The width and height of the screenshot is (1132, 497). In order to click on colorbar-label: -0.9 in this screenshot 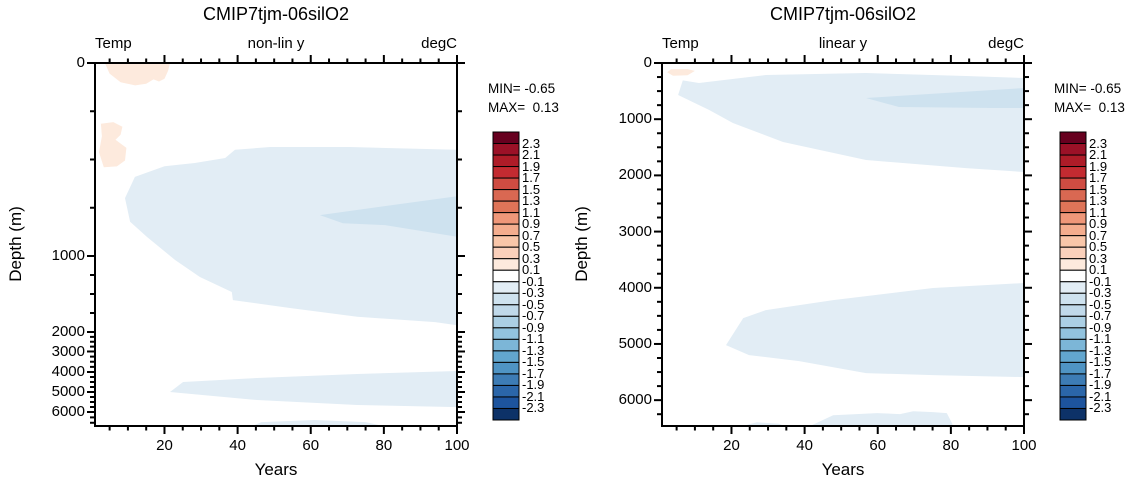, I will do `click(533, 327)`.